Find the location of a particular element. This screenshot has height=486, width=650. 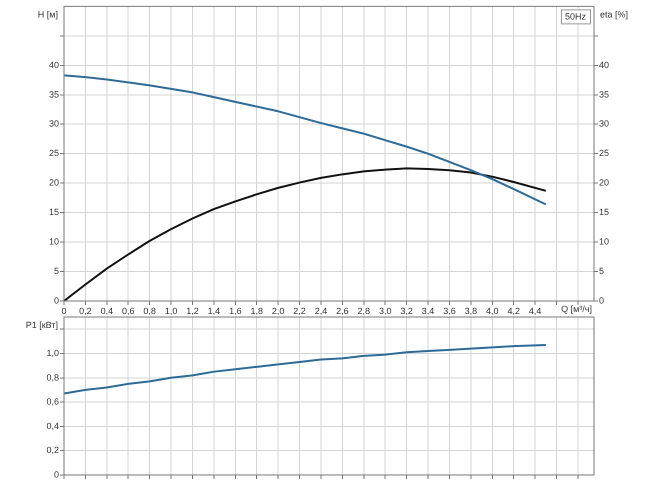

y2-tick-label: 30 is located at coordinates (604, 123).